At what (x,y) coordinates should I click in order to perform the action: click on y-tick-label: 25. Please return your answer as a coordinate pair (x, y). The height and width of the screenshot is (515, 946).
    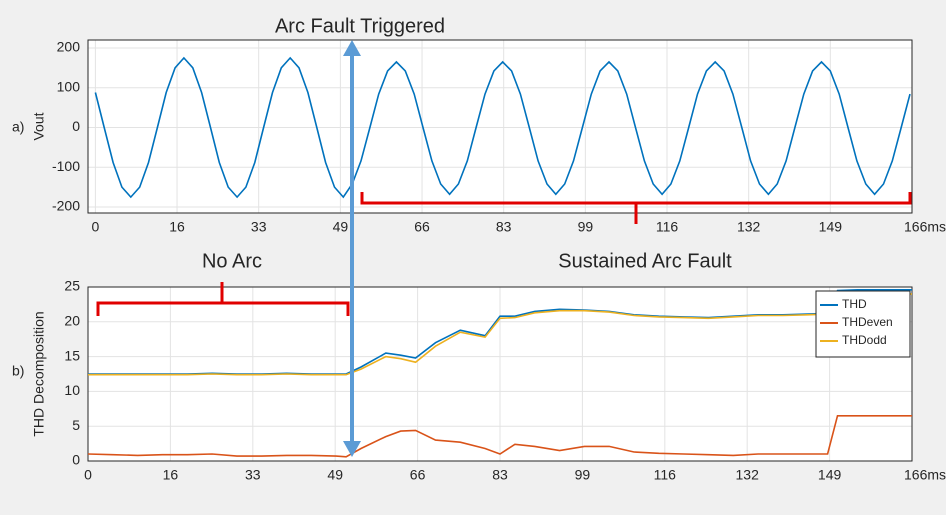
    Looking at the image, I should click on (72, 286).